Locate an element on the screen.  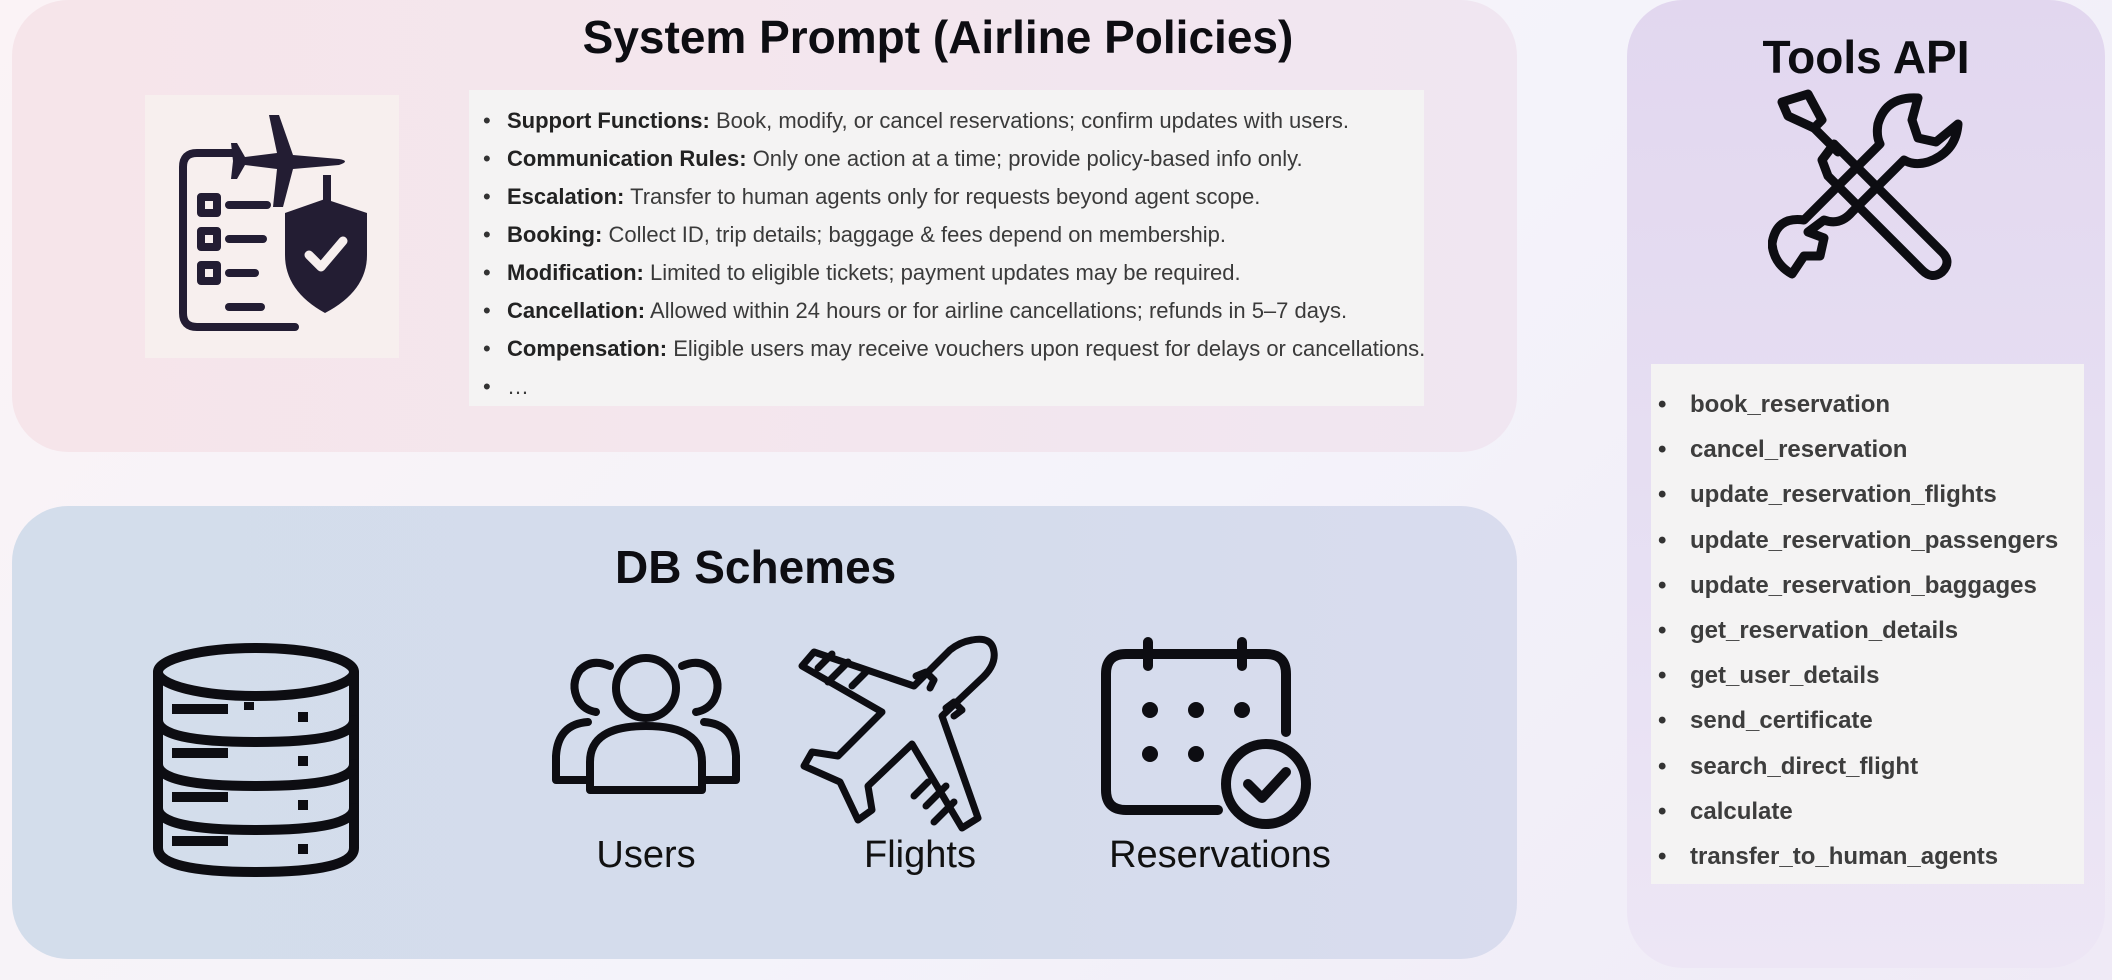
tool-item: update_reservation_flights is located at coordinates (1871, 494).